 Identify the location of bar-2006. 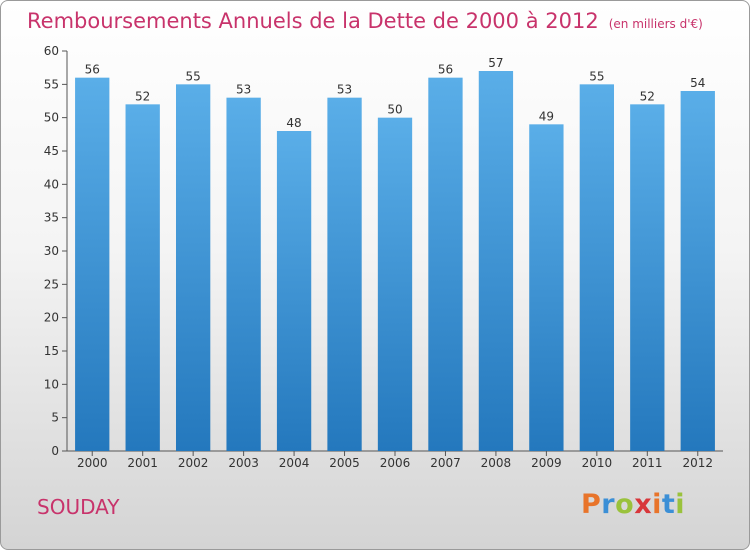
(395, 284).